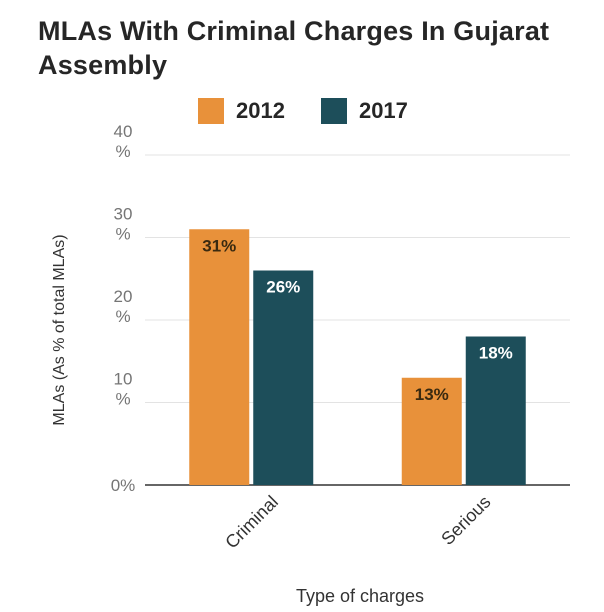 This screenshot has height=612, width=604. I want to click on y-tick-label: 40, so click(123, 131).